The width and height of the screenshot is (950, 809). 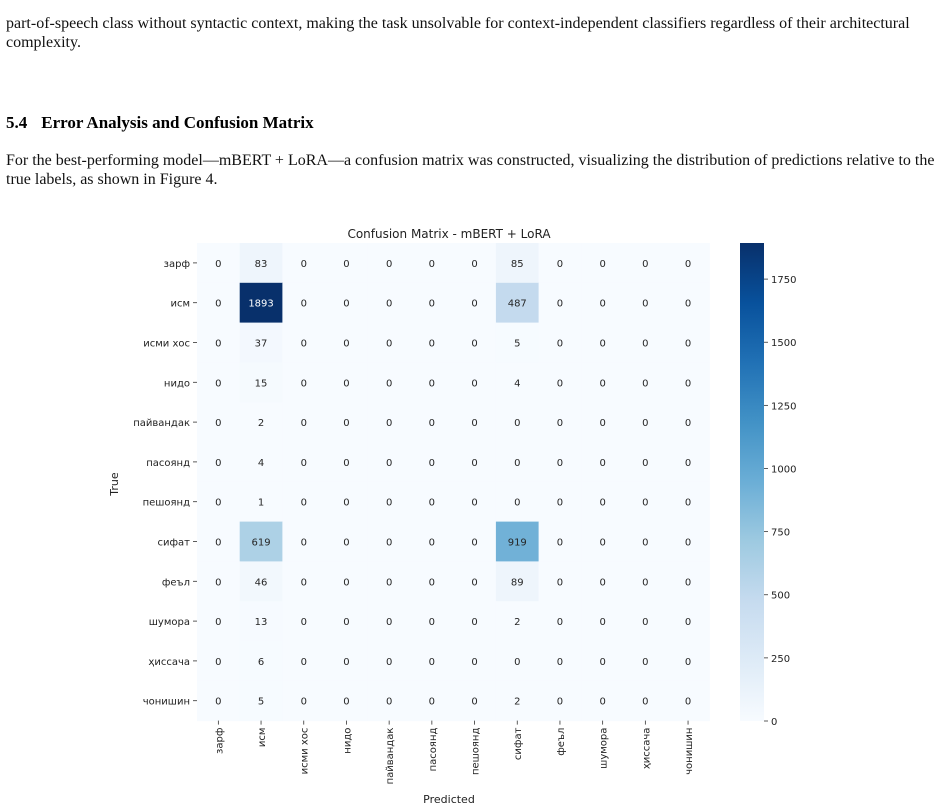 I want to click on cell-value-label: 15, so click(x=261, y=383).